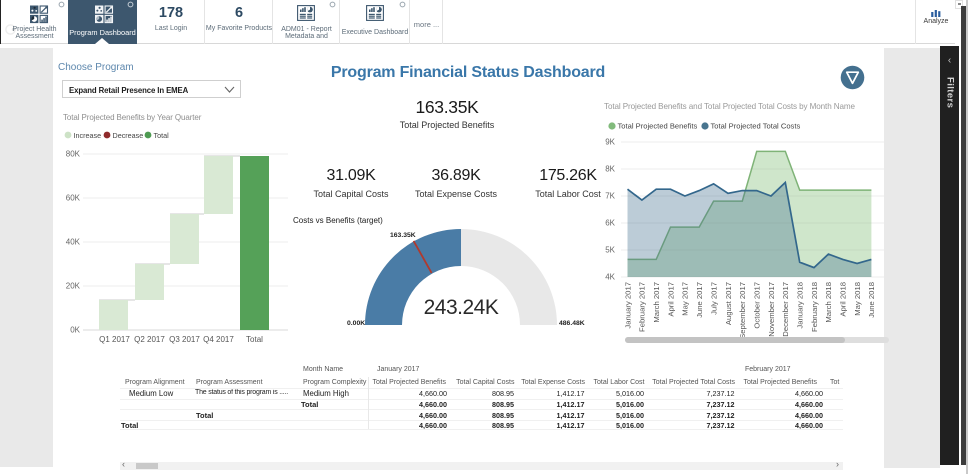  I want to click on svg-text: 9K, so click(610, 142).